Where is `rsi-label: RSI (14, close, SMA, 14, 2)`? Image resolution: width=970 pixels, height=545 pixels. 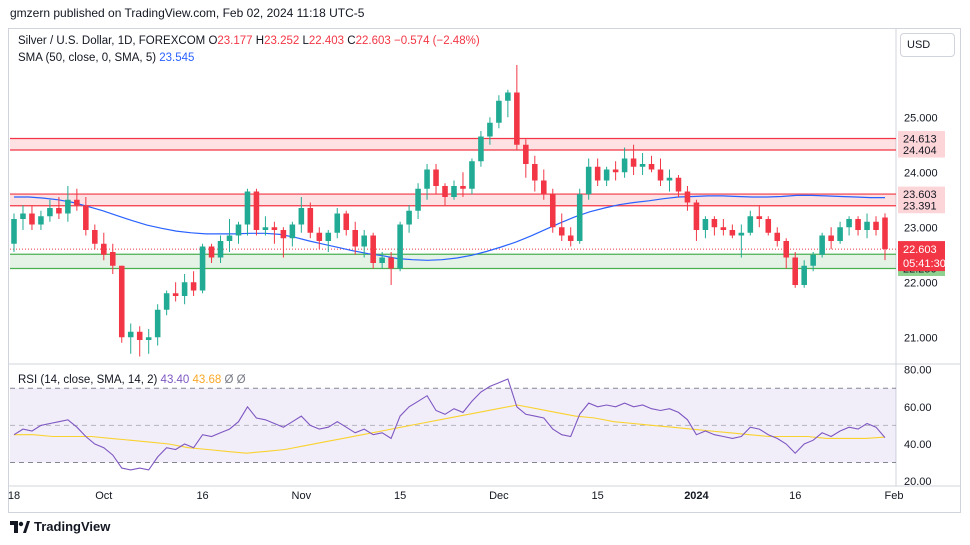 rsi-label: RSI (14, close, SMA, 14, 2) is located at coordinates (88, 380).